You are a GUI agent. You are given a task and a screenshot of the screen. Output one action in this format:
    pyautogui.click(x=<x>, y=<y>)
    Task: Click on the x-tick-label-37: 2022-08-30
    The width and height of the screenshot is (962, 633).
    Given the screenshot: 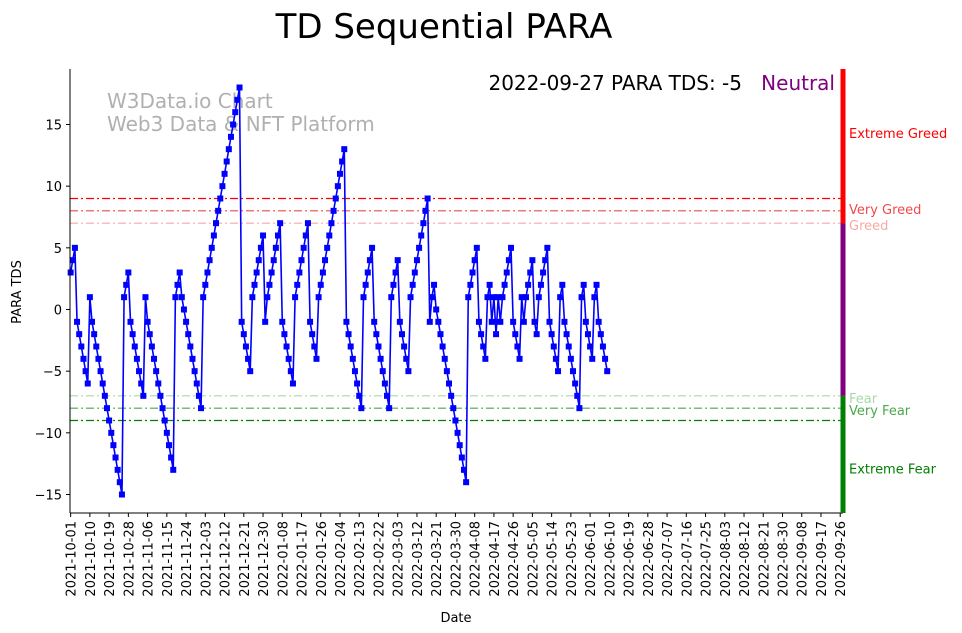 What is the action you would take?
    pyautogui.click(x=784, y=559)
    